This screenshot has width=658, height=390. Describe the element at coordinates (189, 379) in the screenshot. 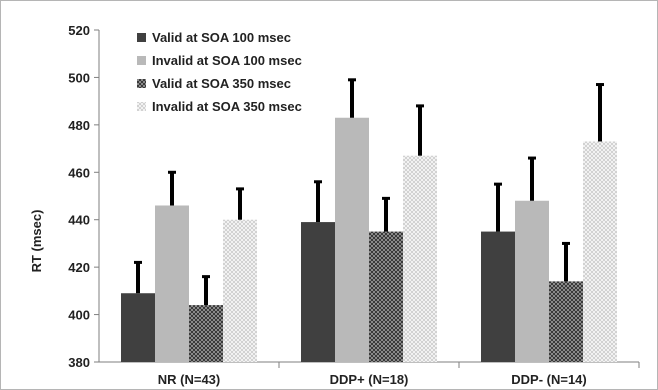

I see `x-tick-label: NR (N=43)` at that location.